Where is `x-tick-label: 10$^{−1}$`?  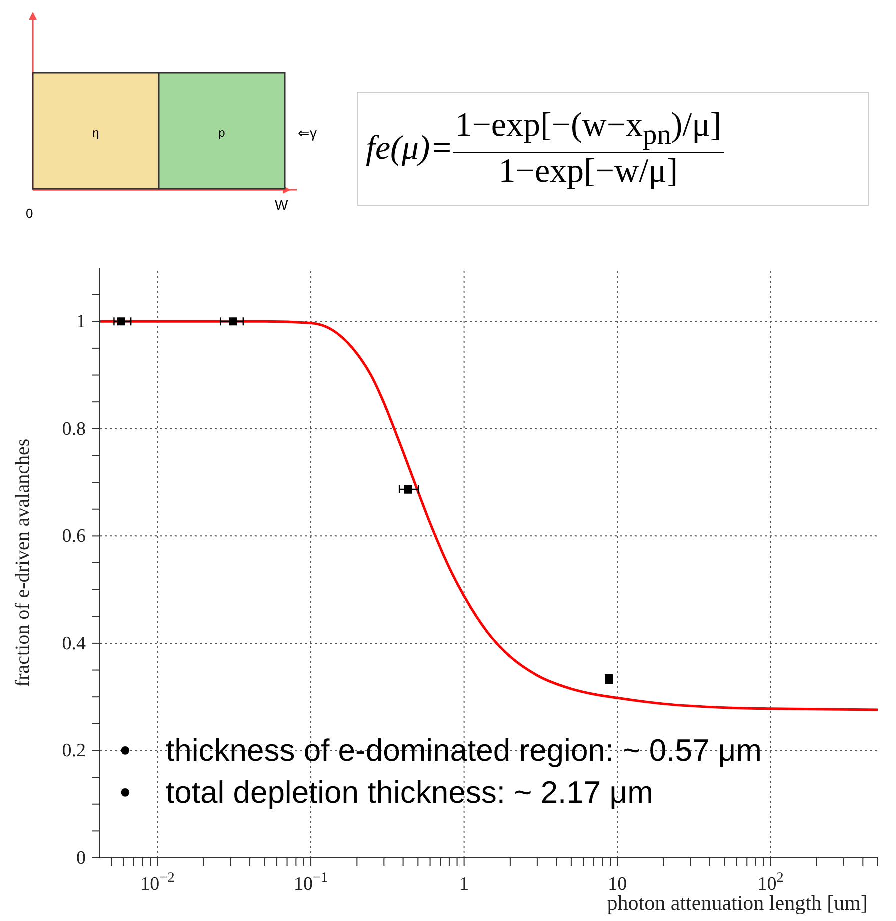
x-tick-label: 10$^{−1}$ is located at coordinates (311, 882).